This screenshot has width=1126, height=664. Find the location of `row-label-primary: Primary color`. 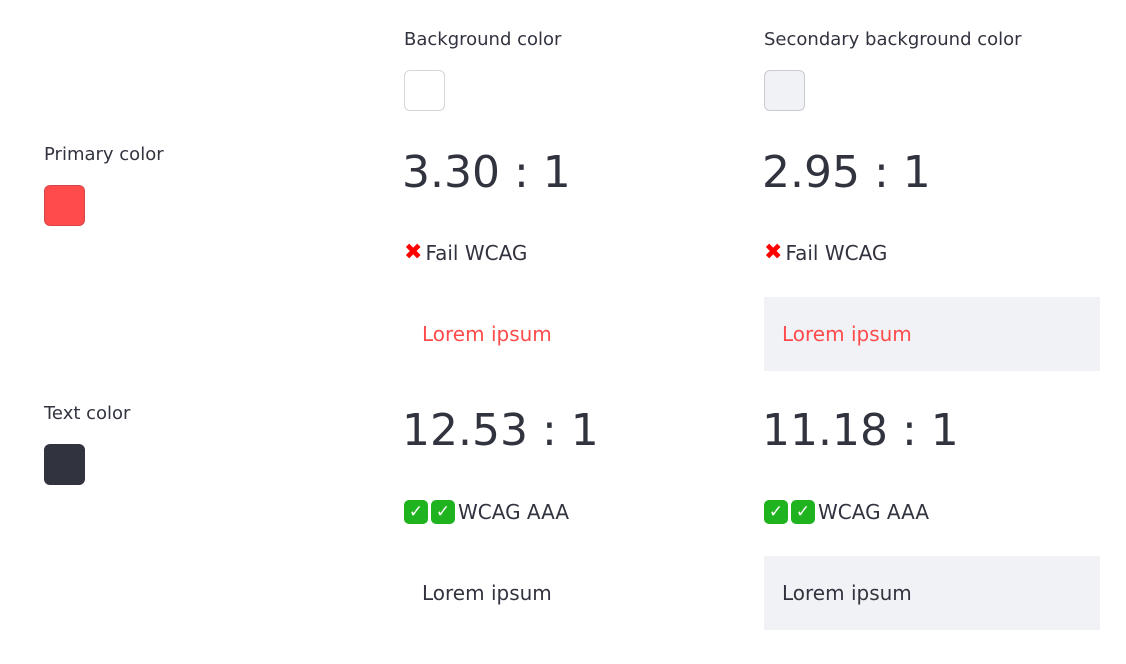

row-label-primary: Primary color is located at coordinates (104, 154).